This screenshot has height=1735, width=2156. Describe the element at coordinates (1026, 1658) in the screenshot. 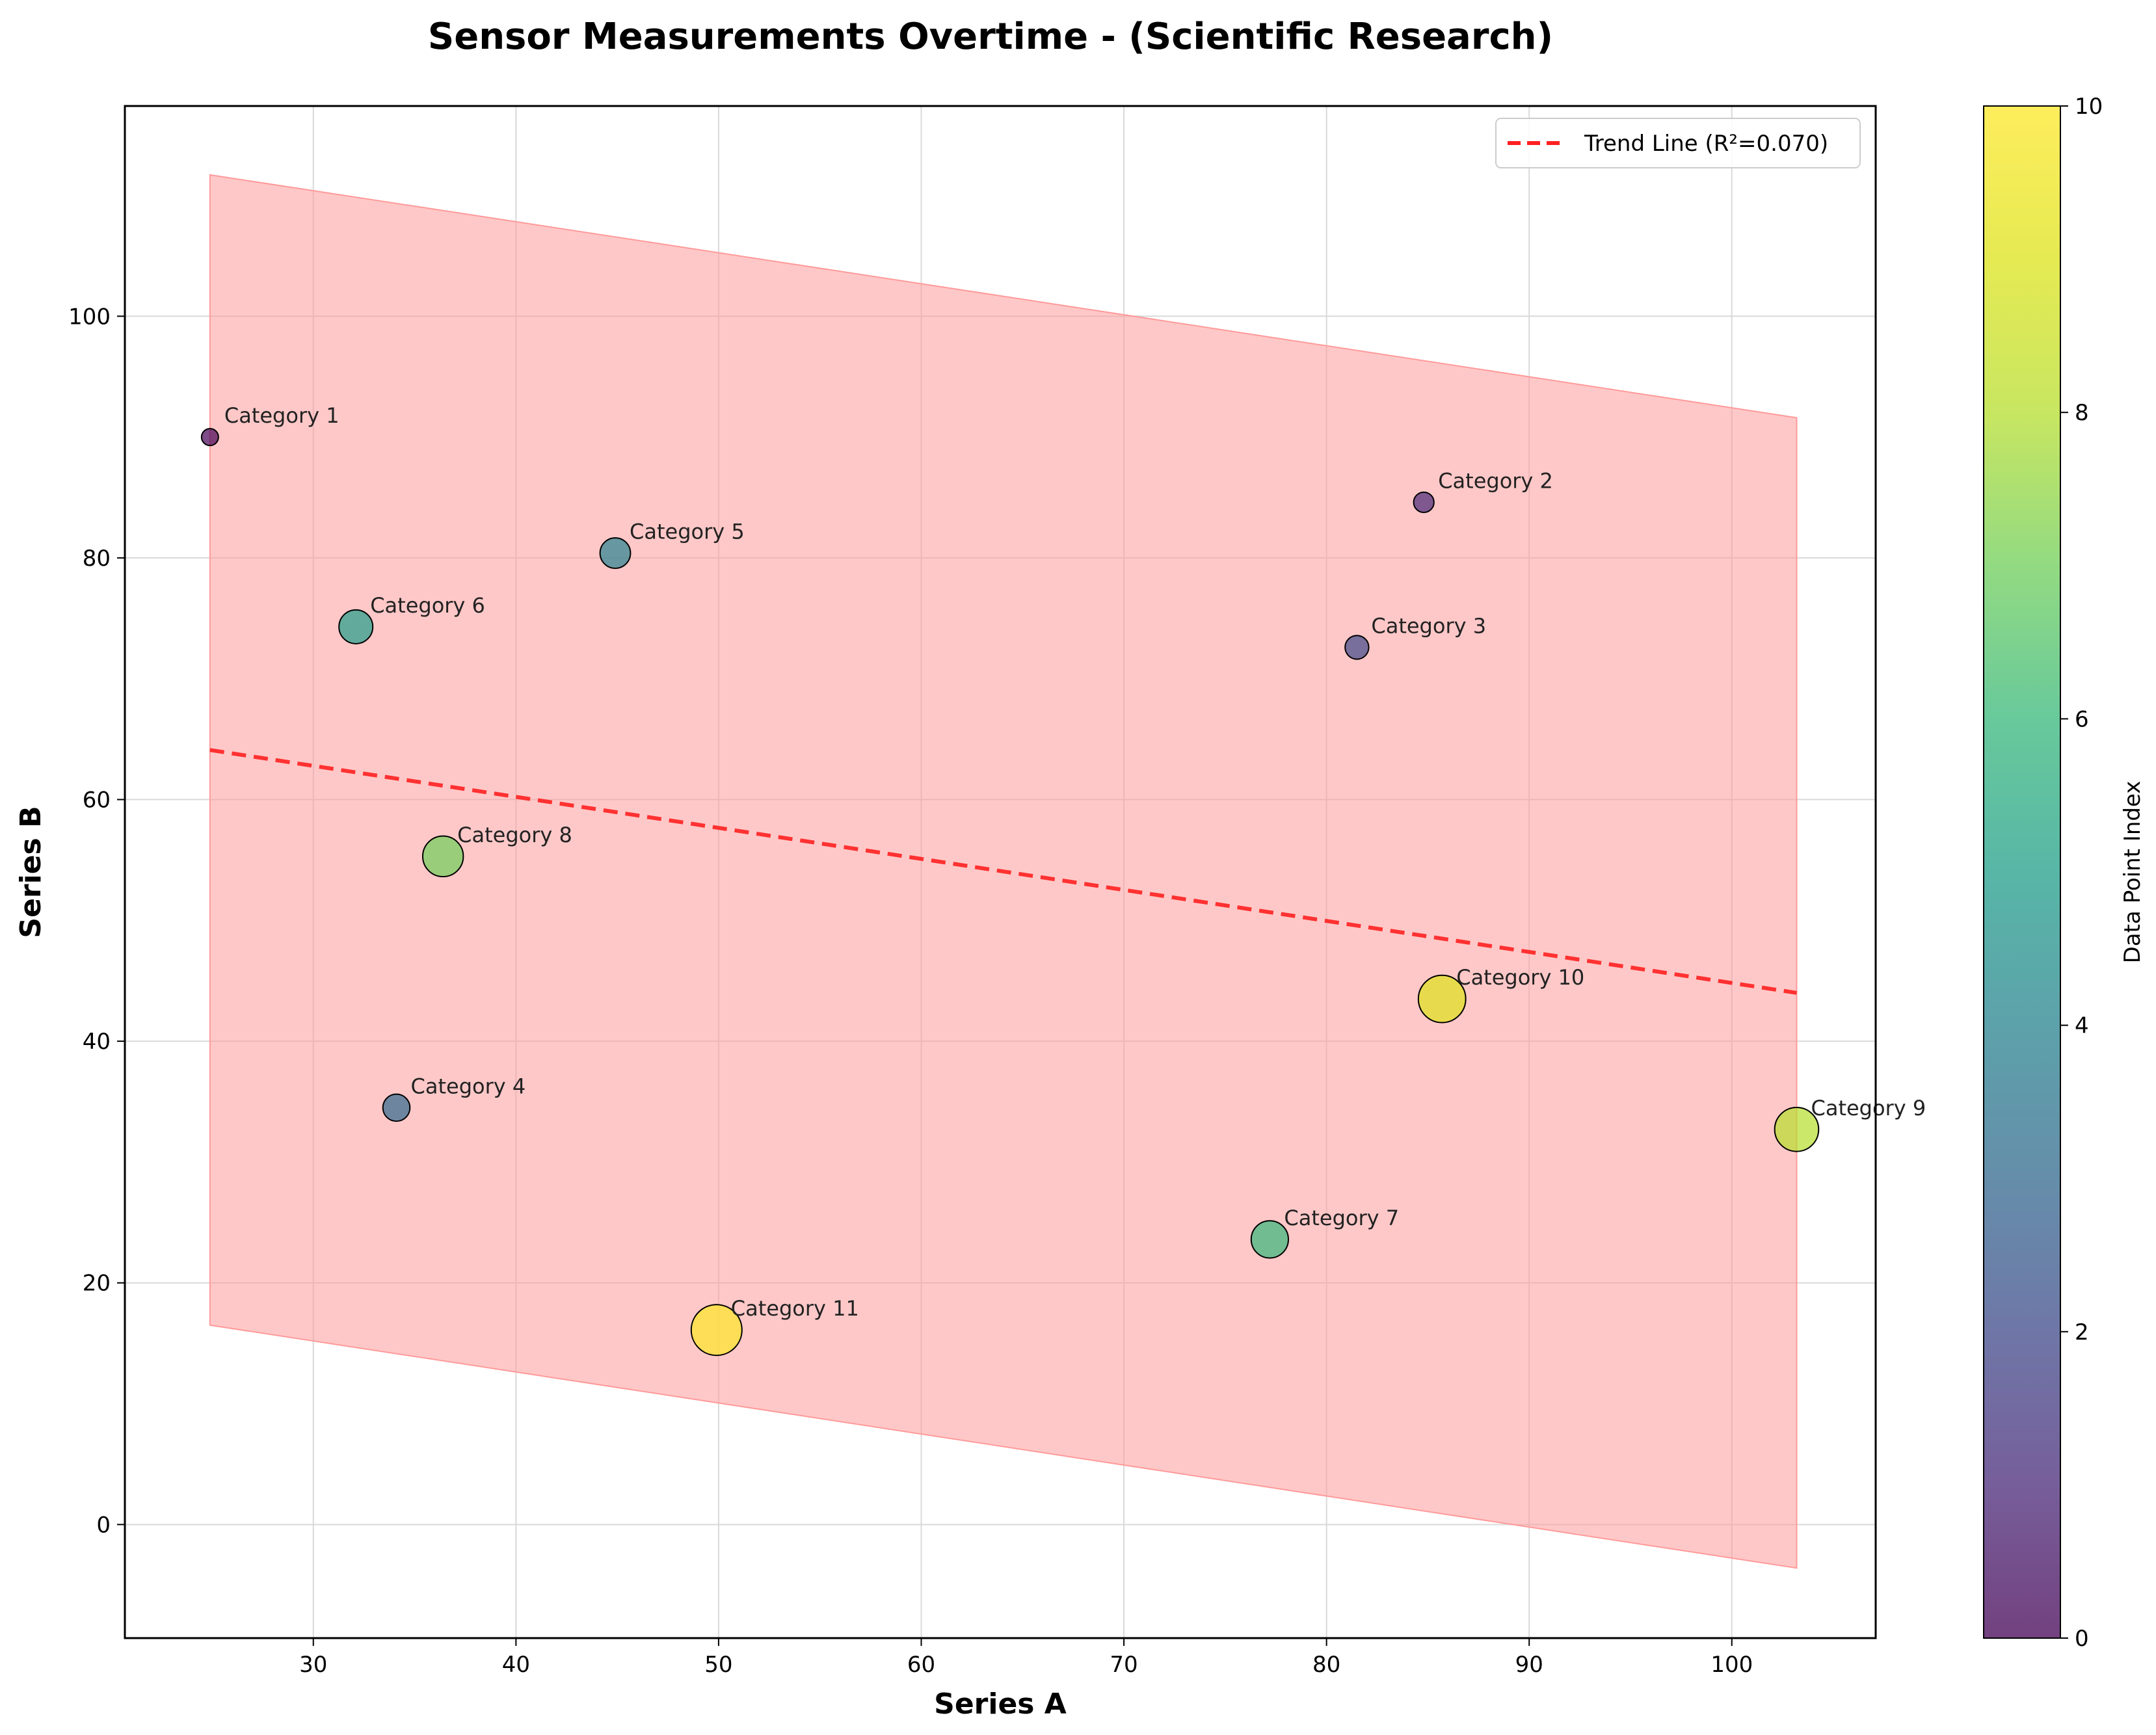

I see `x-axis-ticks: 30 40 50 60 70 80 90 100` at that location.